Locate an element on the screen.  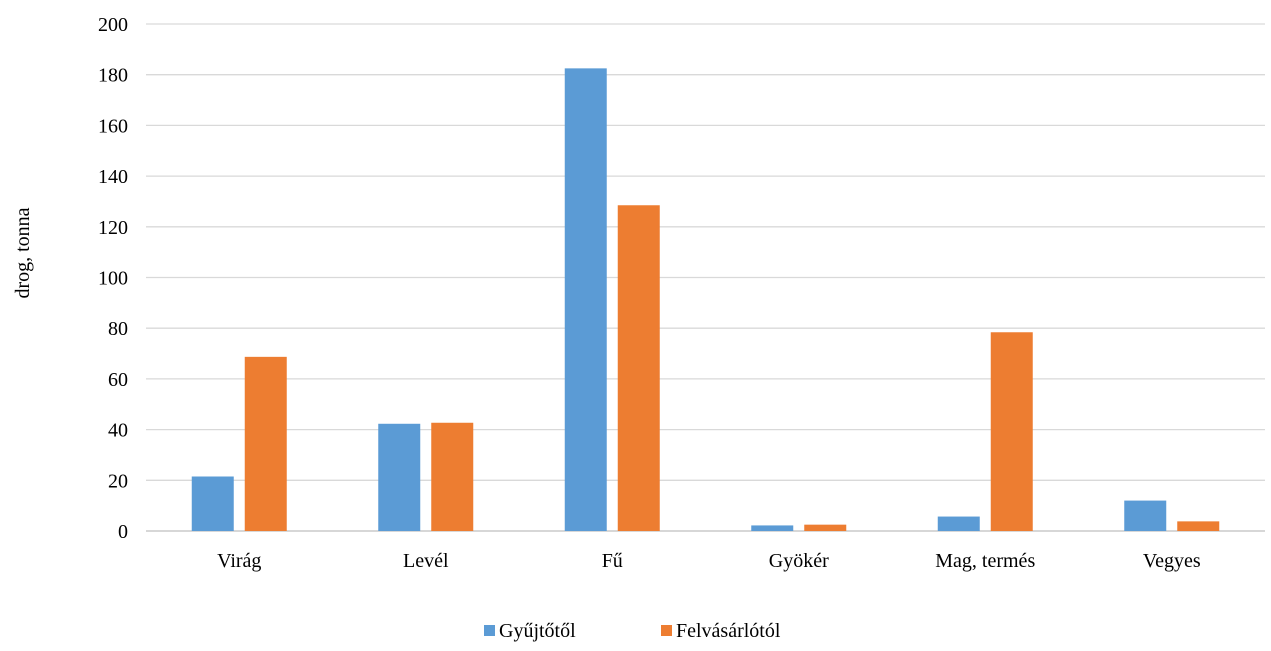
y-tick-label: 80 is located at coordinates (118, 329).